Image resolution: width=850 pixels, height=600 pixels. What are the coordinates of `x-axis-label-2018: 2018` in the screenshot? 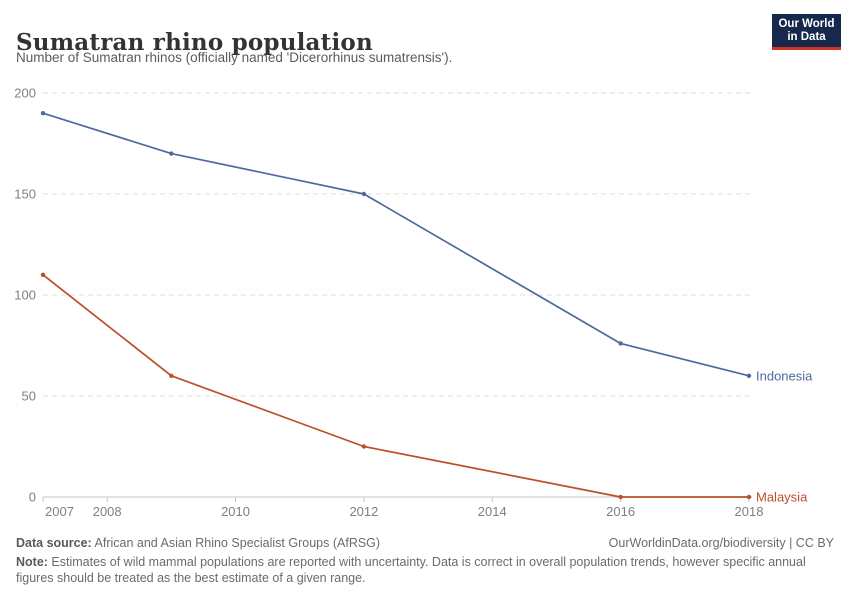 It's located at (749, 511).